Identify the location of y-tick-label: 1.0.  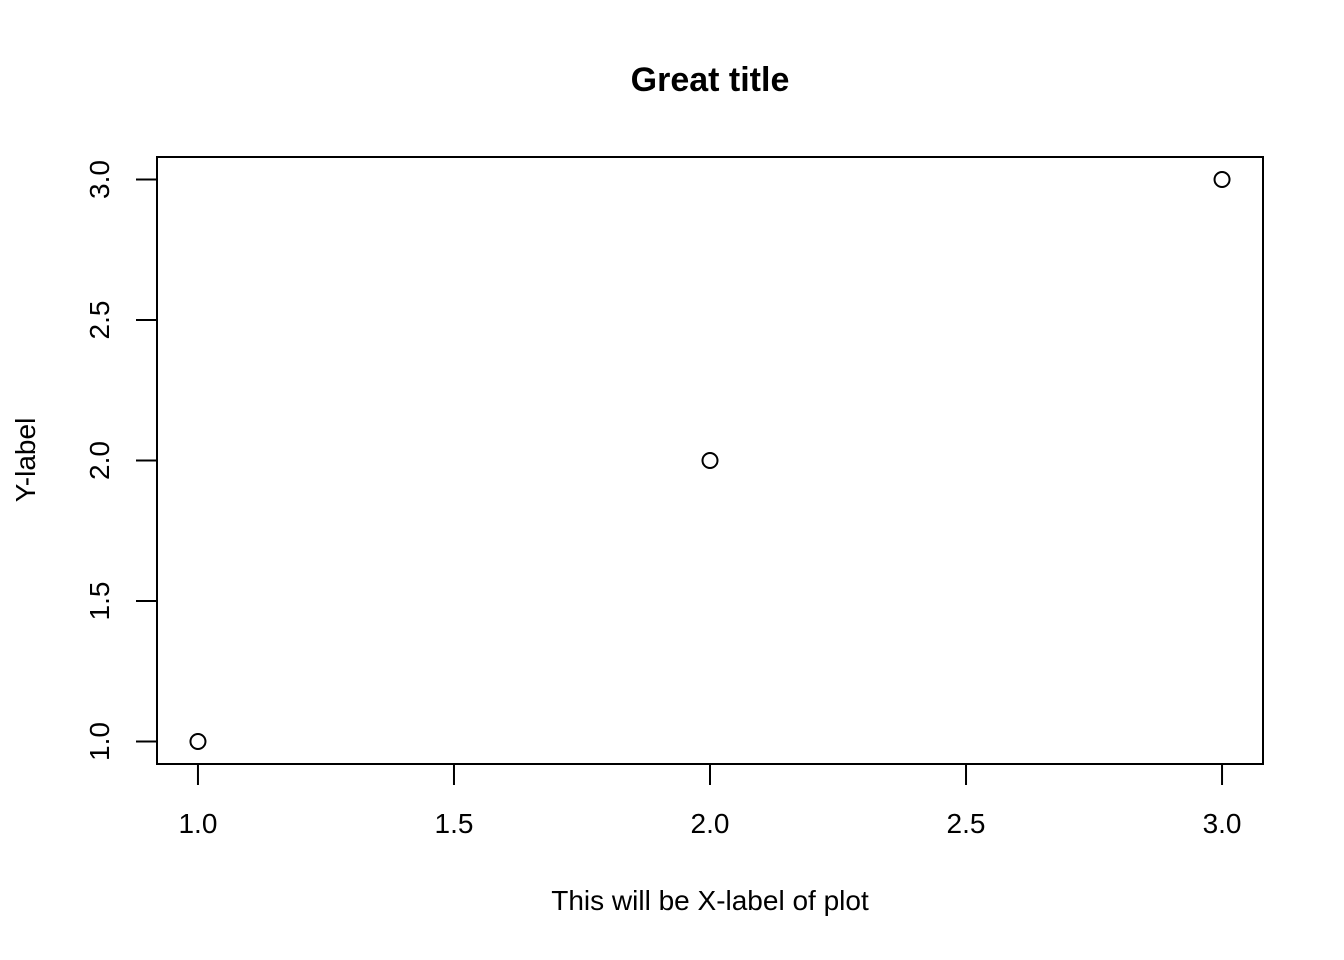
(99, 741).